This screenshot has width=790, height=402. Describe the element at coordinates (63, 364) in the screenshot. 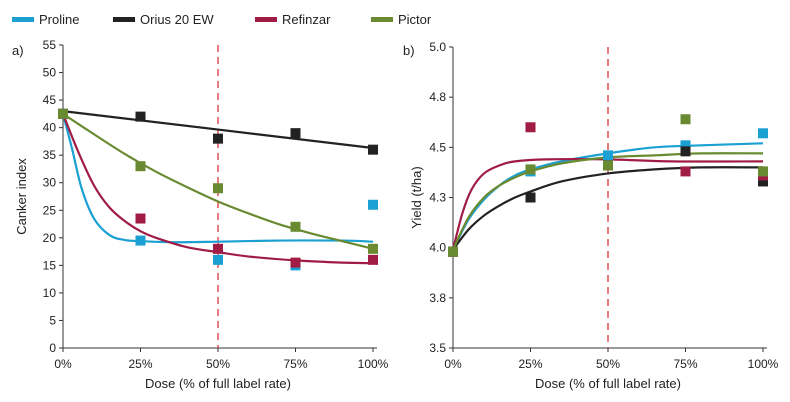

I see `panel-a-x-tick-label: 0%` at that location.